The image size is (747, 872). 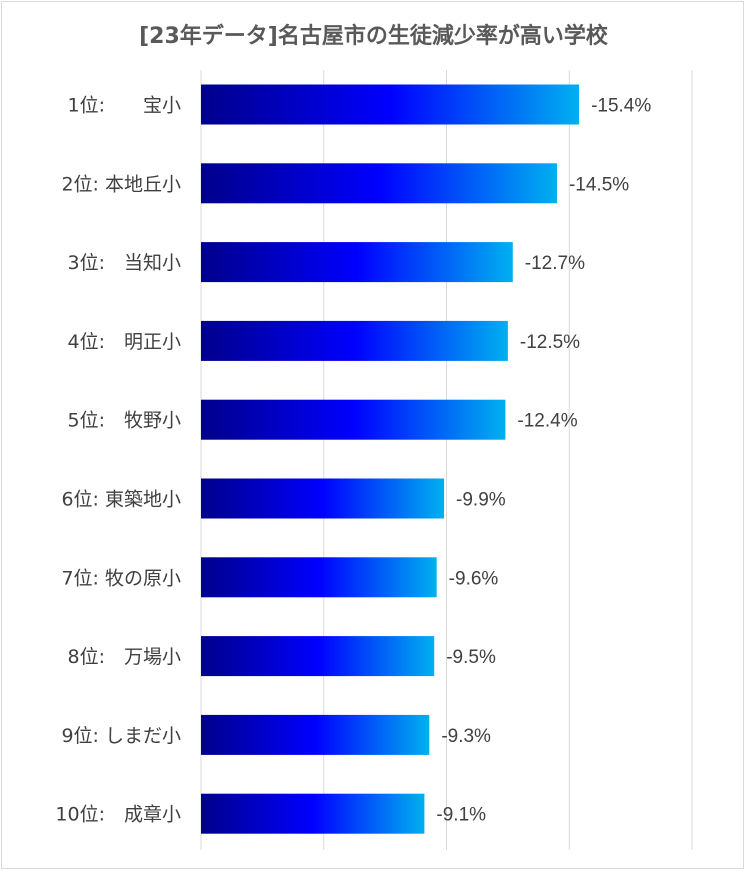 What do you see at coordinates (121, 578) in the screenshot?
I see `category-label-7: 7位: 牧の原小` at bounding box center [121, 578].